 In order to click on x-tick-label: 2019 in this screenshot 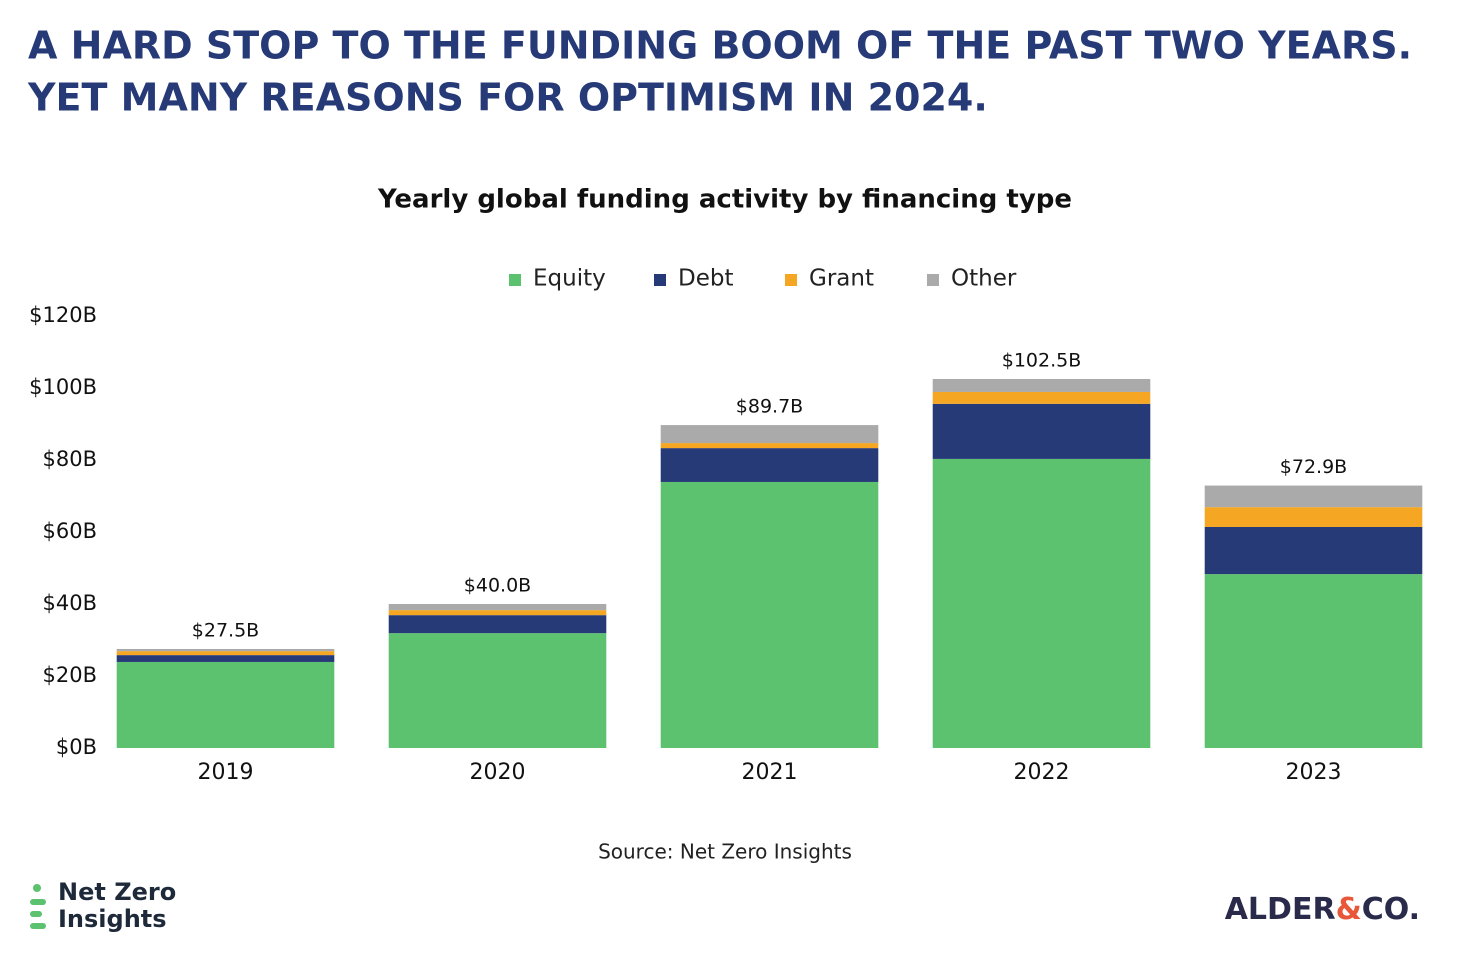, I will do `click(226, 772)`.